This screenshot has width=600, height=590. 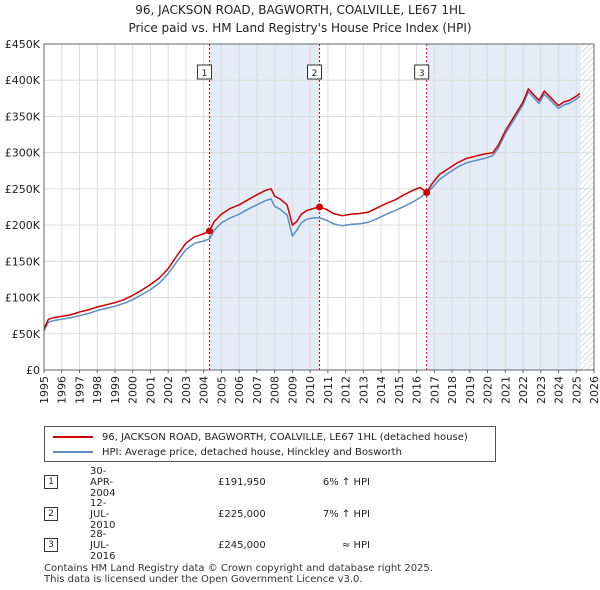 I want to click on x-tick-label: 1995, so click(x=44, y=390).